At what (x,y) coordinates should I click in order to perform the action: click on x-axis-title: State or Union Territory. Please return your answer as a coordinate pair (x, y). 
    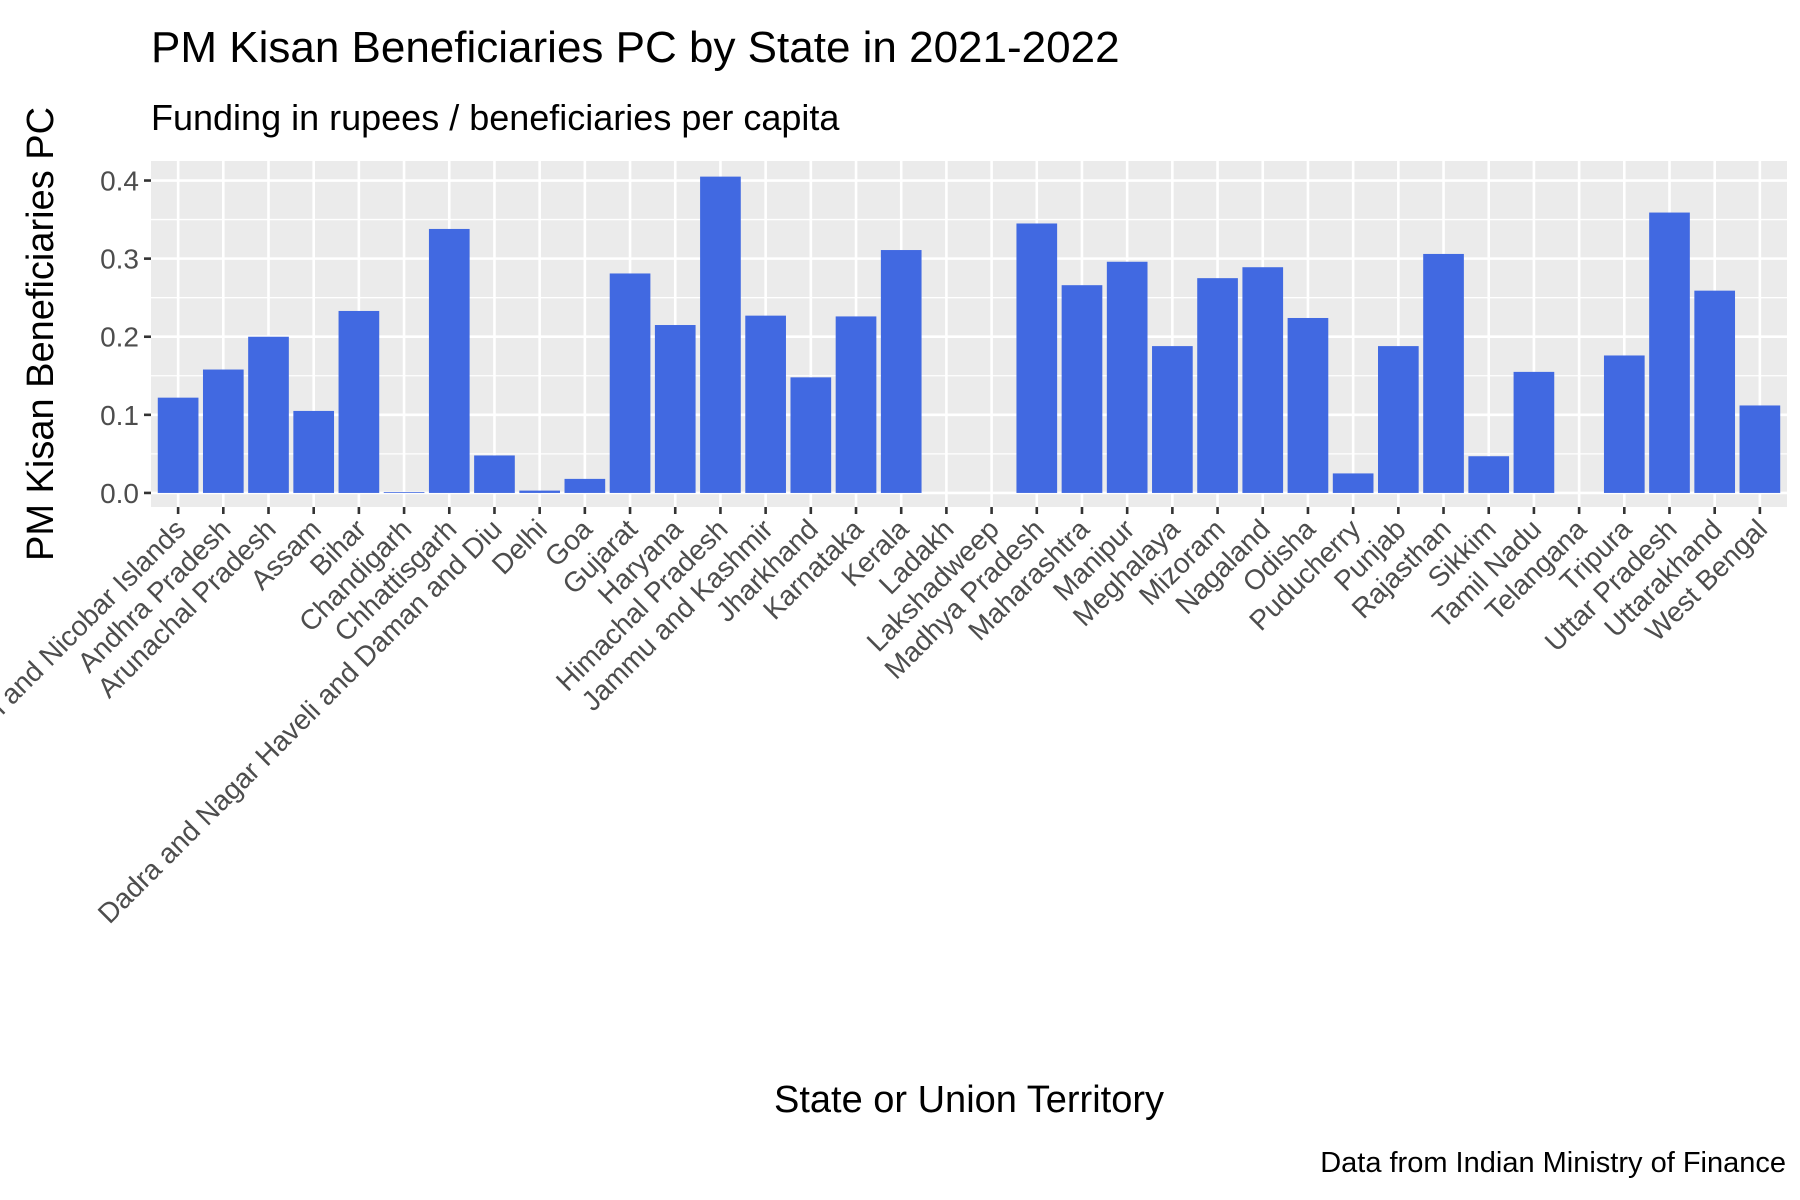
    Looking at the image, I should click on (969, 1100).